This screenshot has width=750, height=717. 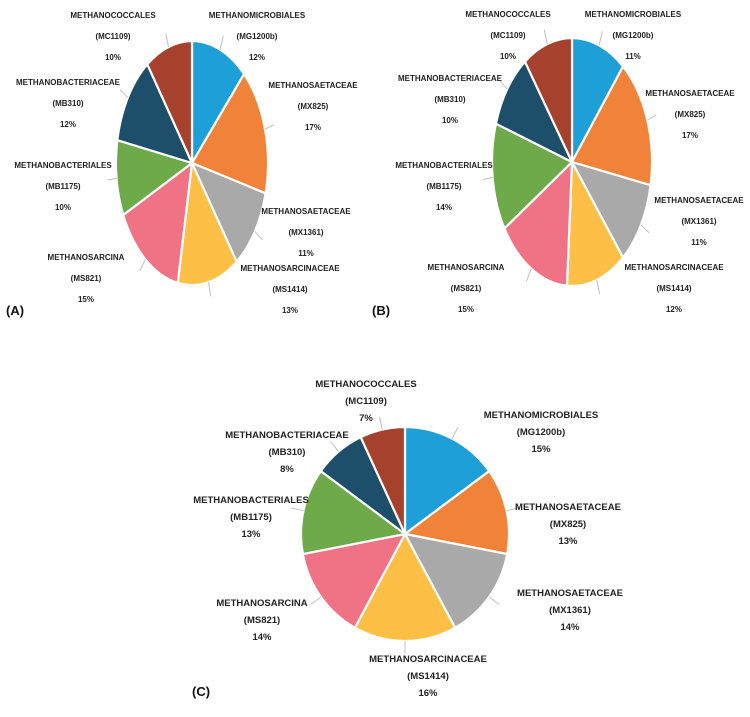 What do you see at coordinates (633, 35) in the screenshot?
I see `pie-b-label-1-code: (MG1200b)` at bounding box center [633, 35].